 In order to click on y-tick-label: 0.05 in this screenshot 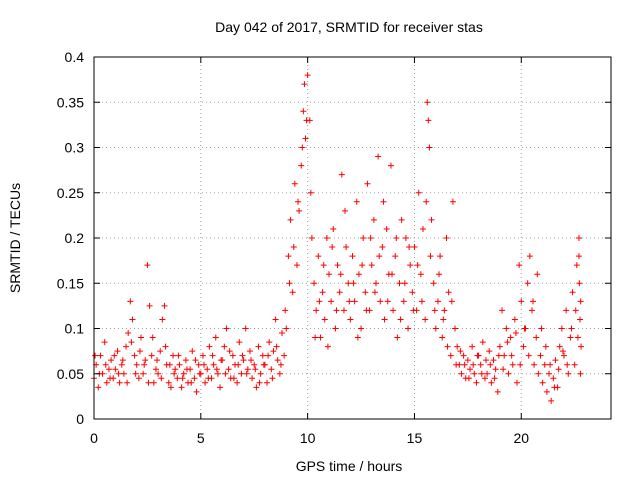, I will do `click(70, 374)`.